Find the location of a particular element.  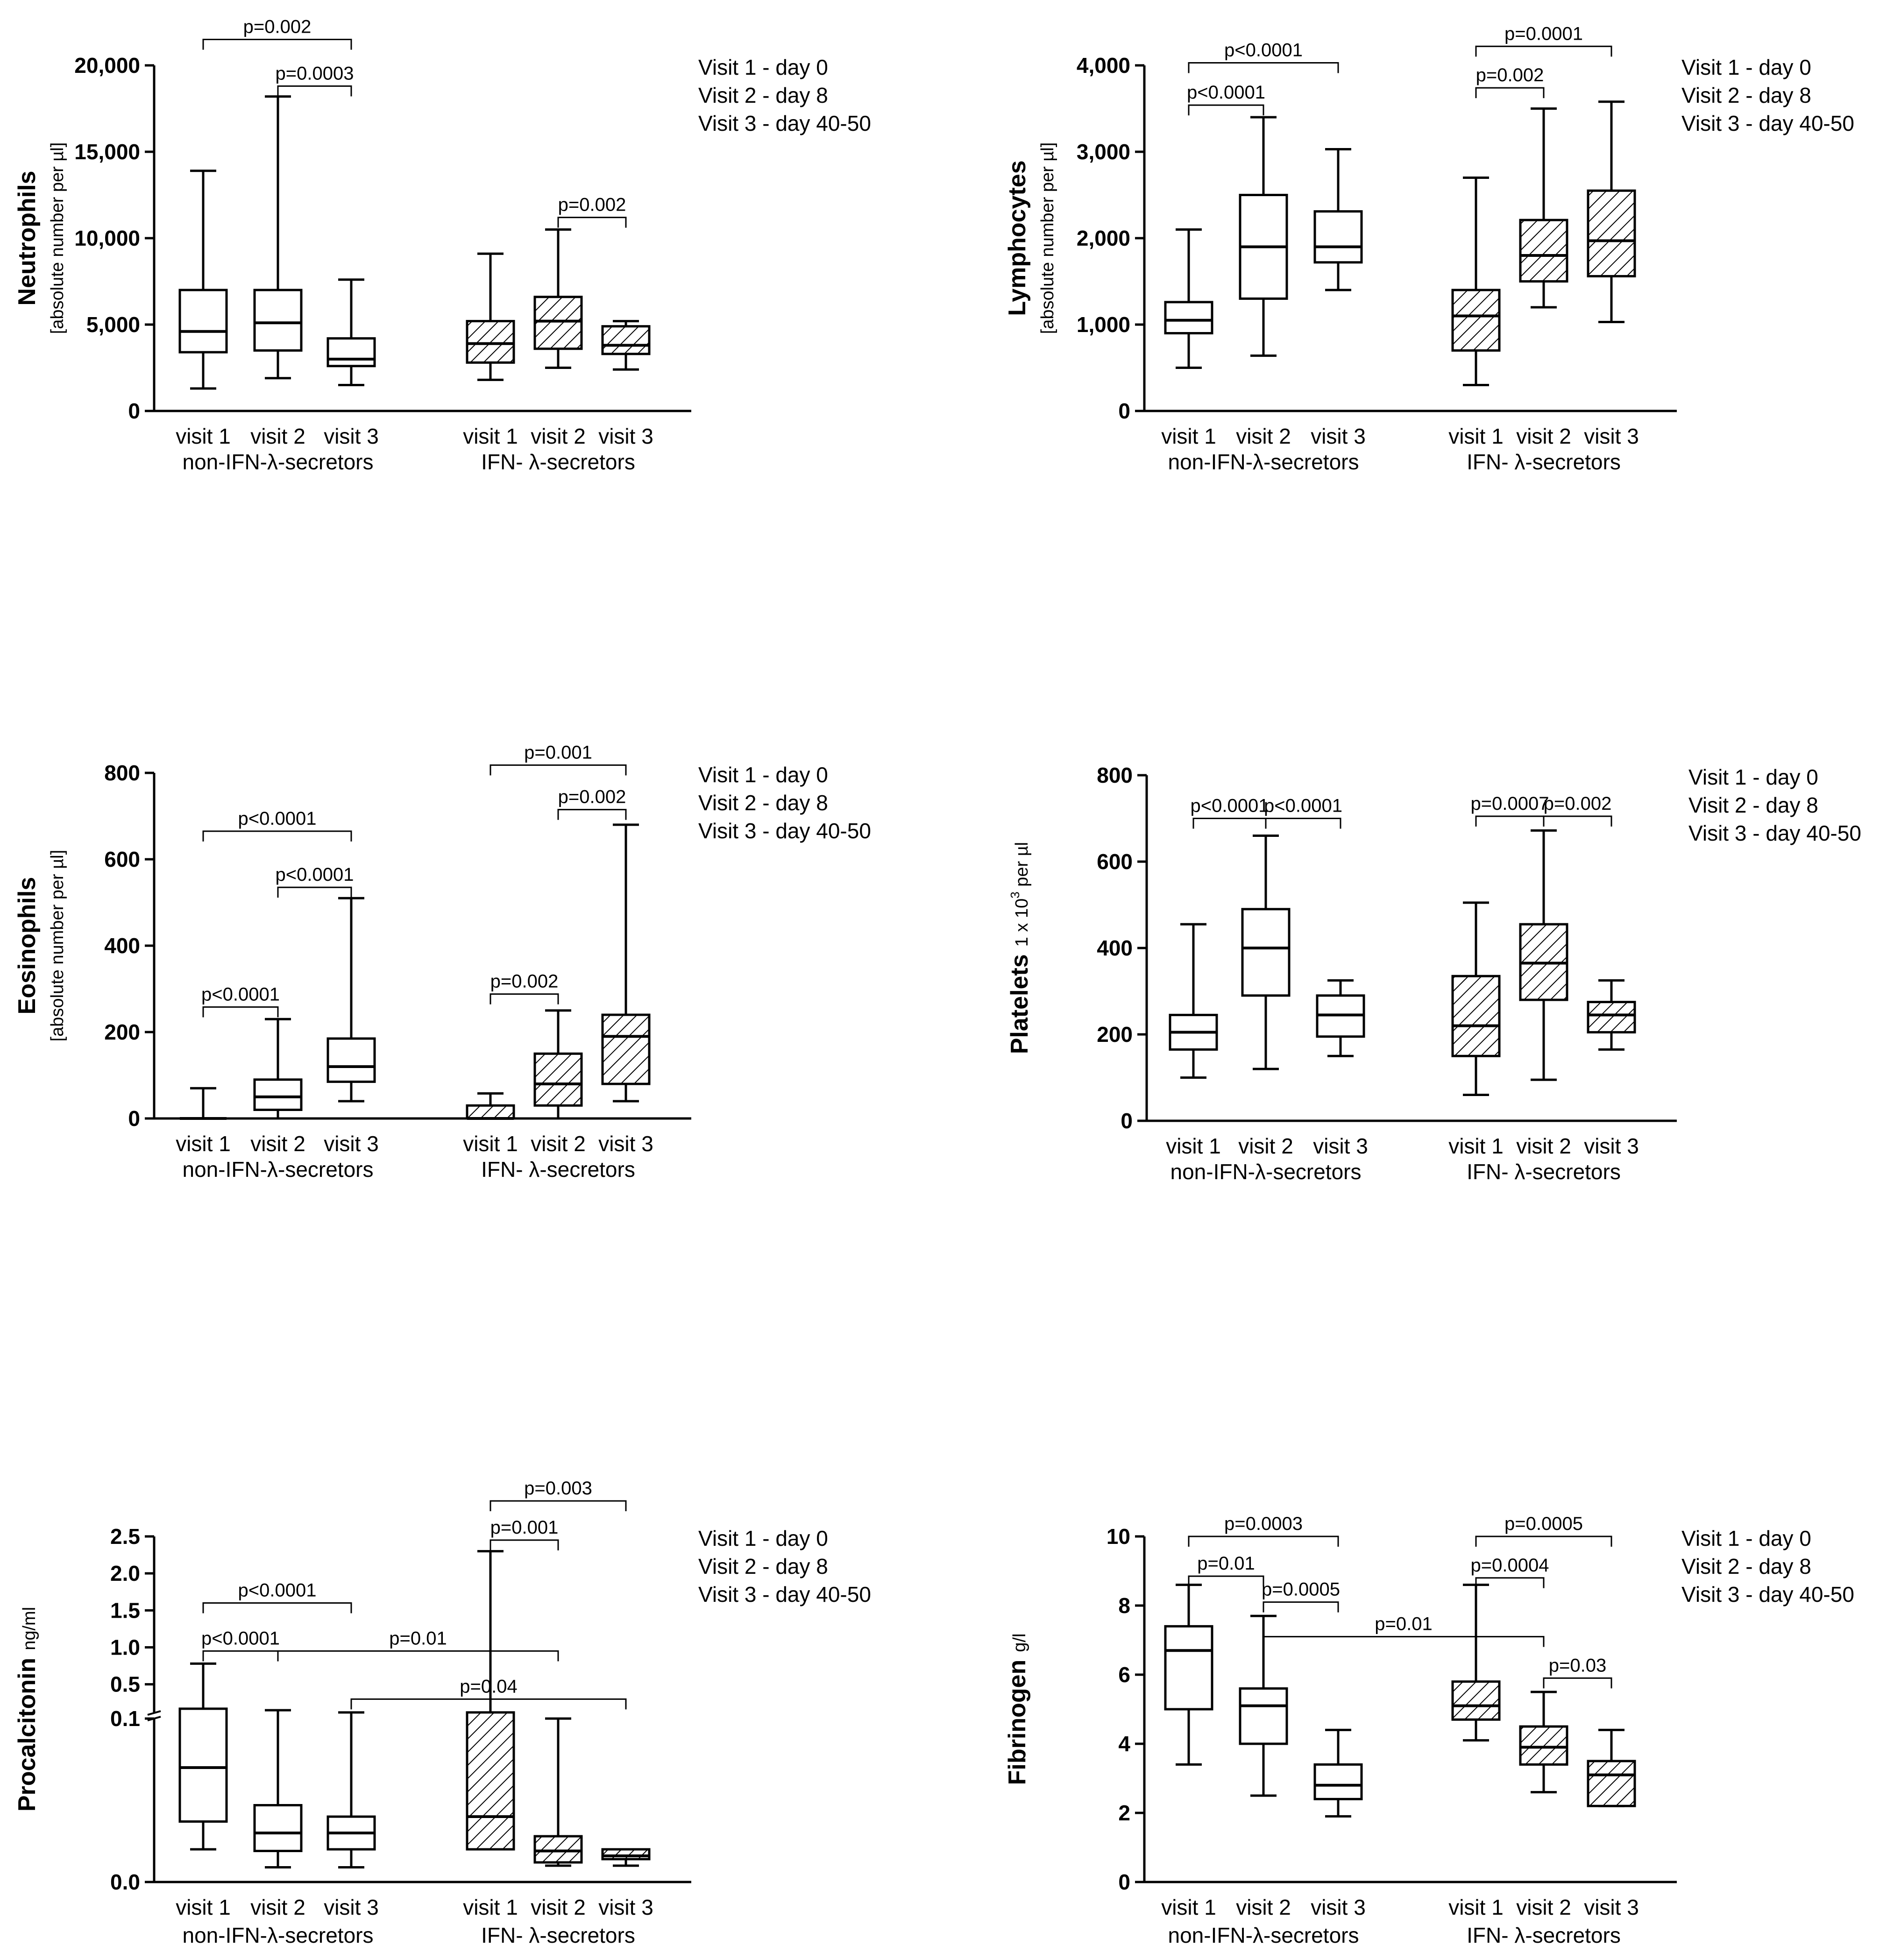

y-tick-label: 2.0 is located at coordinates (125, 1573).